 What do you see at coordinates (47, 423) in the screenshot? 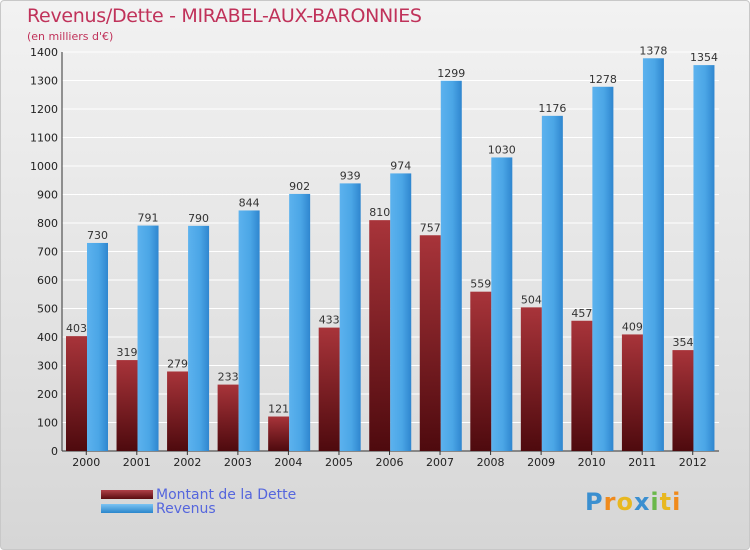
I see `y-tick-label: 100` at bounding box center [47, 423].